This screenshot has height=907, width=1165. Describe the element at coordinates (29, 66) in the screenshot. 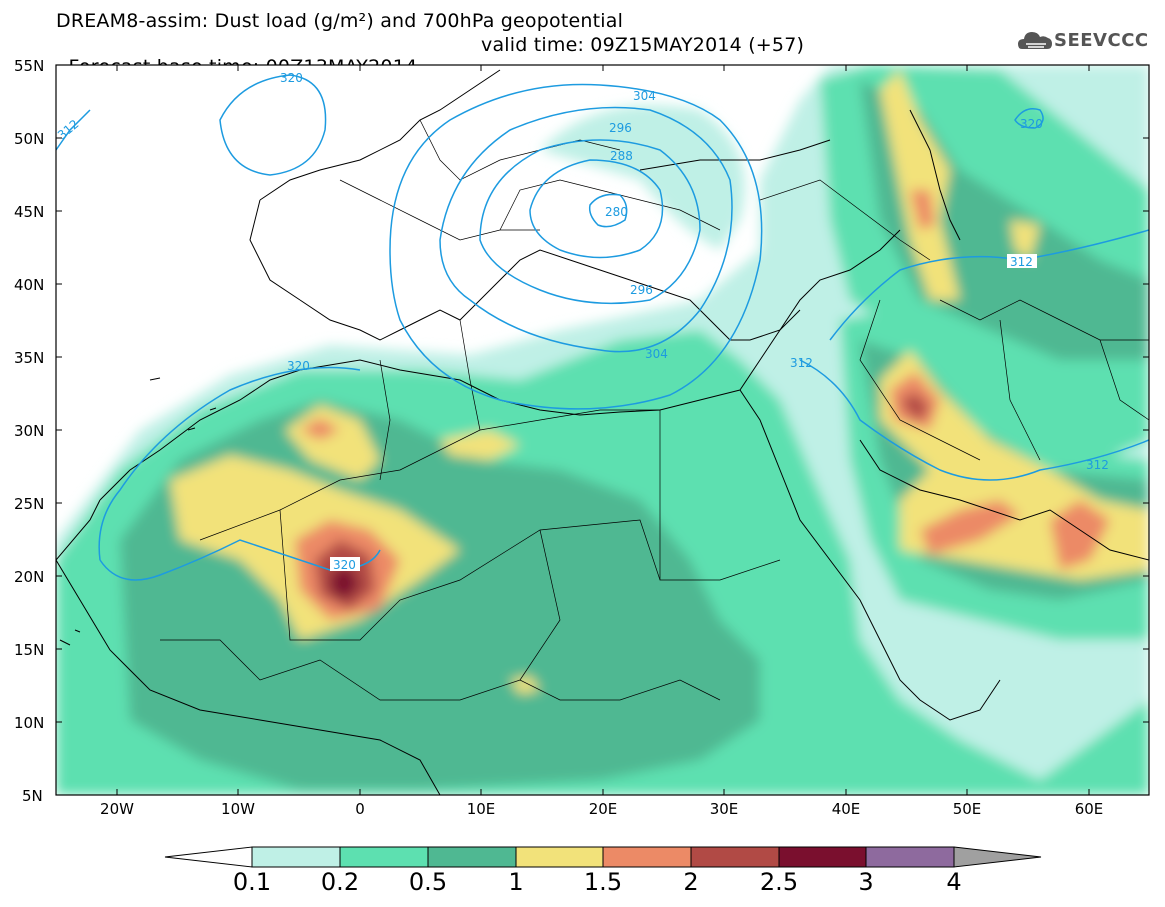

I see `lat-label: 55N` at that location.